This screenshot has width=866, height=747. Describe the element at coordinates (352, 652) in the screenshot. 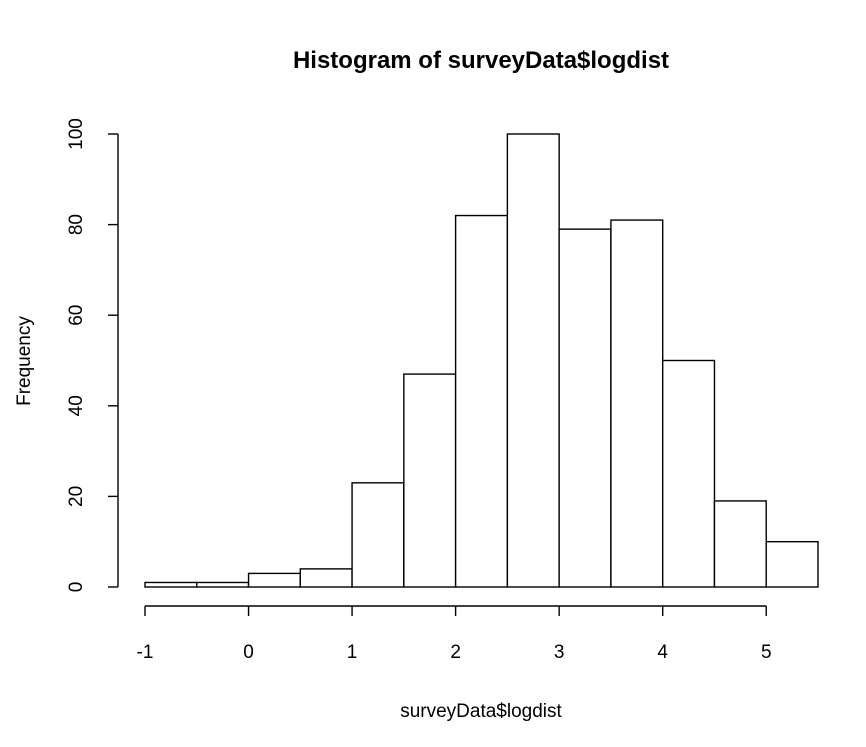

I see `x-tick-label: 1` at that location.